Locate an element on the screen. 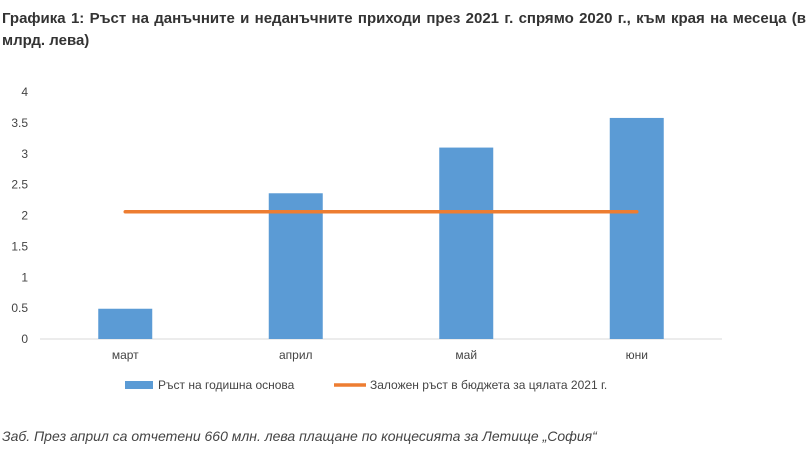 This screenshot has width=809, height=457. y-tick-label: 2.5 is located at coordinates (19, 185).